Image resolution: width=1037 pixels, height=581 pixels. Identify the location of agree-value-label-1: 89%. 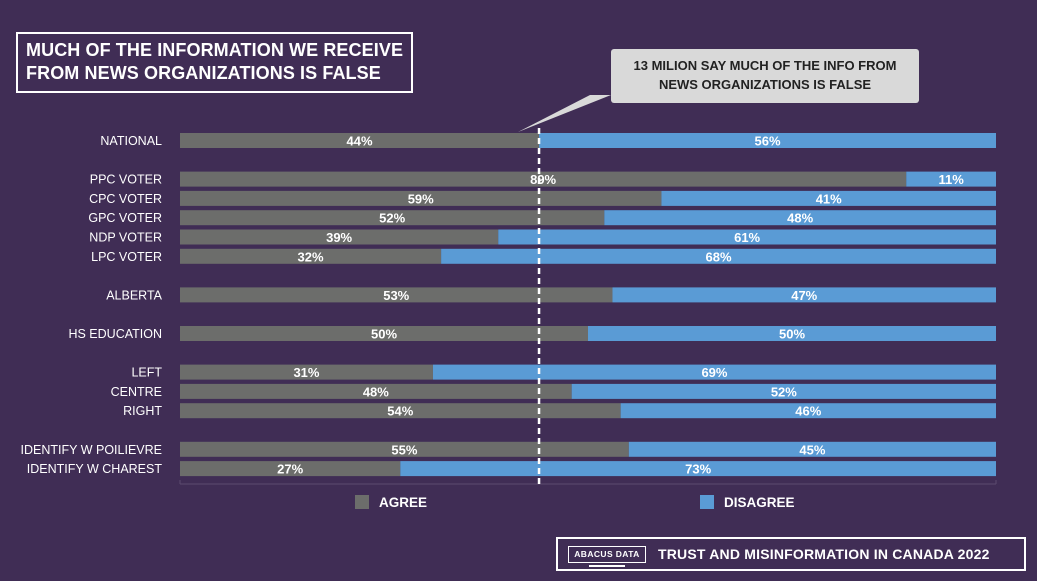
(543, 179).